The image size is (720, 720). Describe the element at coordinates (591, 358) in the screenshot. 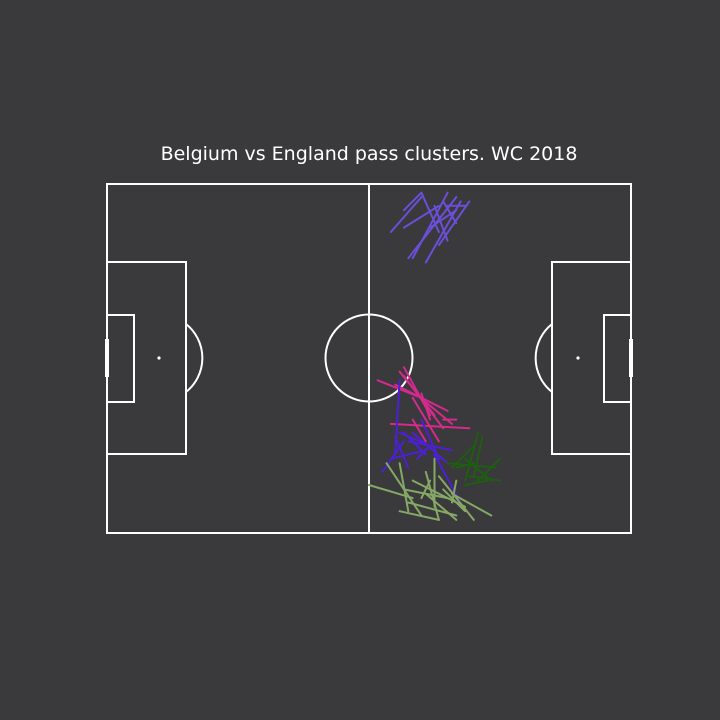

I see `right-penalty-area` at that location.